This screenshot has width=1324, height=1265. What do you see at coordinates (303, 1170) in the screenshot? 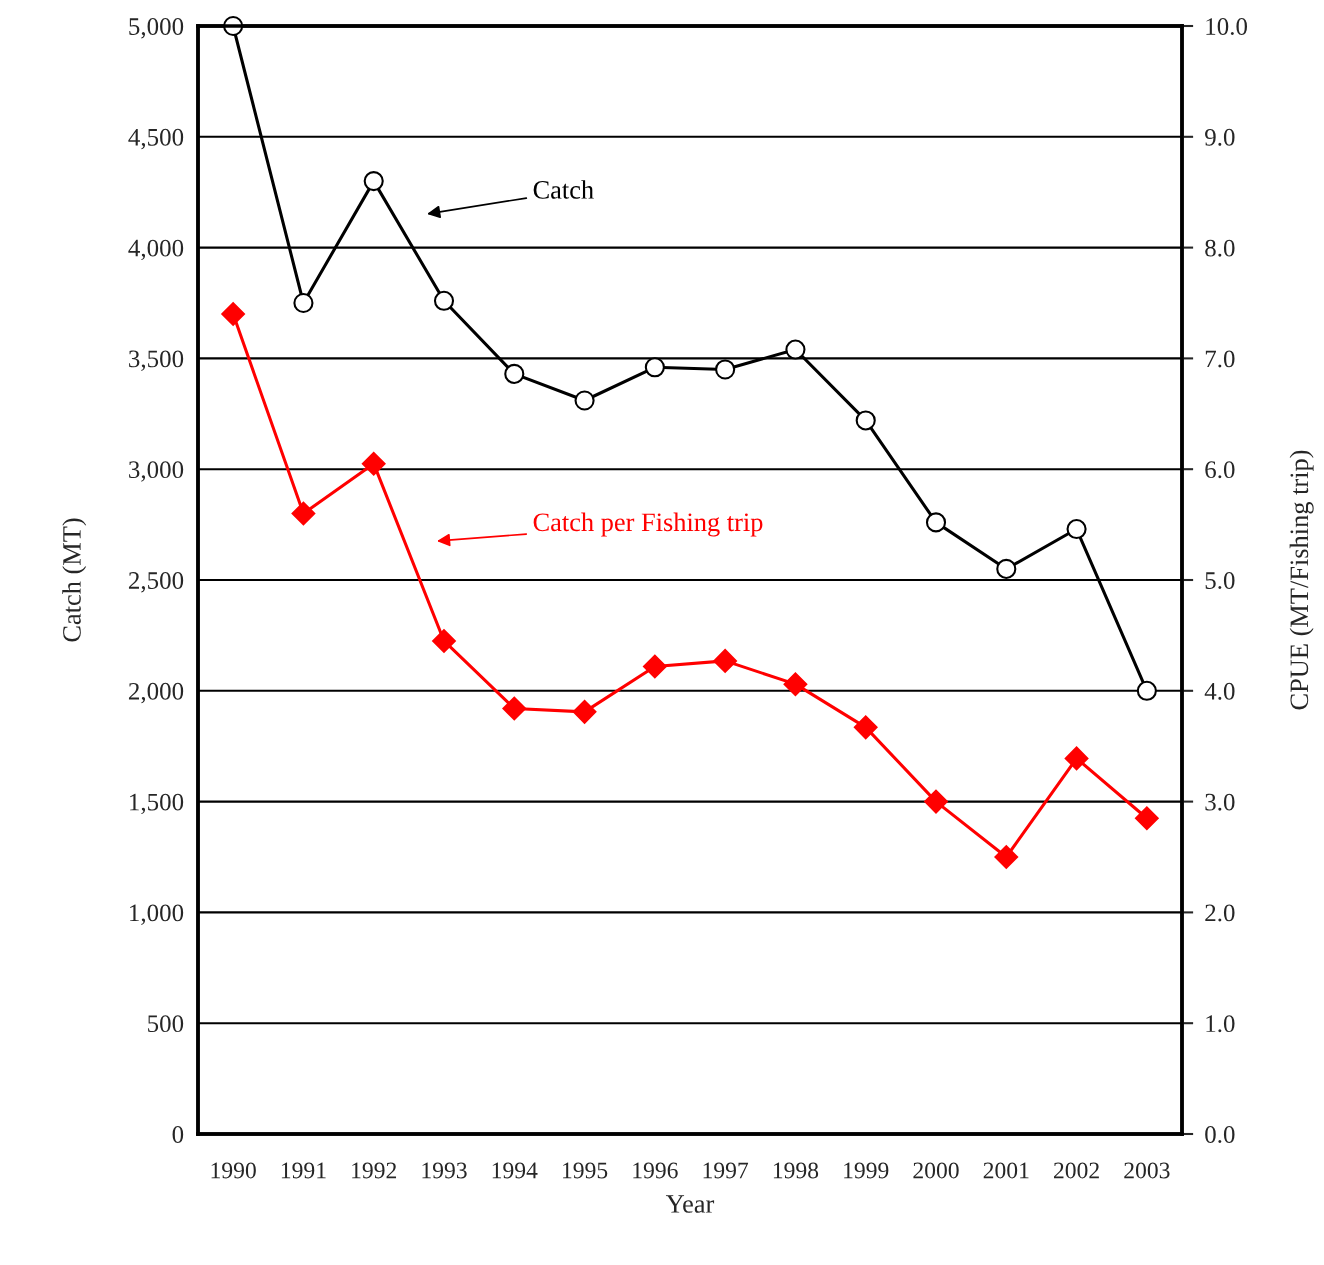
I see `x-tick-label: 1991` at bounding box center [303, 1170].